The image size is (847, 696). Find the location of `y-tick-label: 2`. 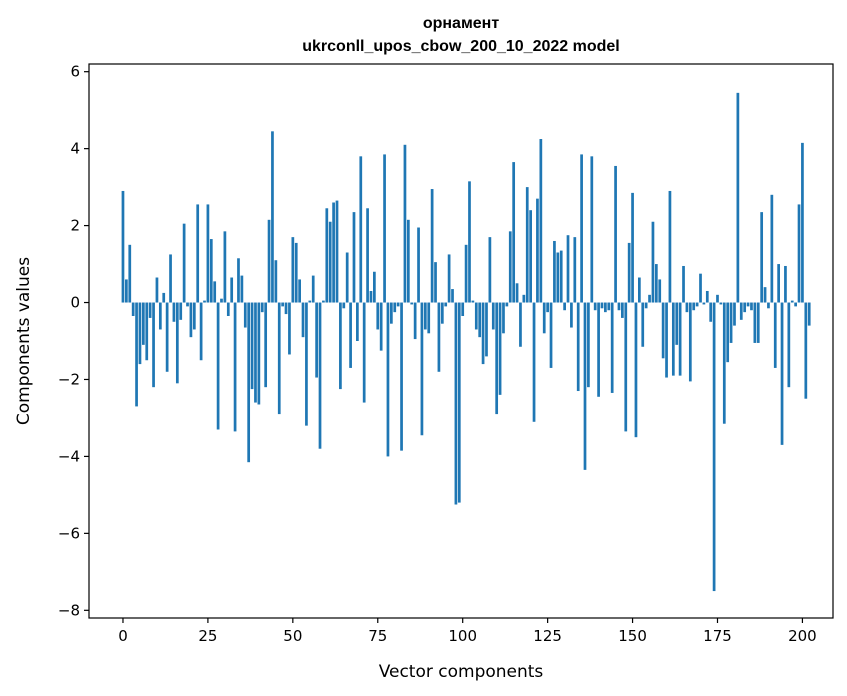

y-tick-label: 2 is located at coordinates (75, 226).